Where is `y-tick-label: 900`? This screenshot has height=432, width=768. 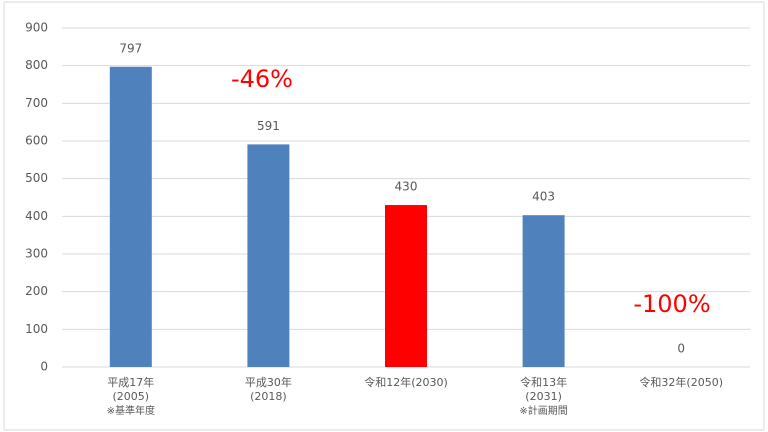 y-tick-label: 900 is located at coordinates (36, 28).